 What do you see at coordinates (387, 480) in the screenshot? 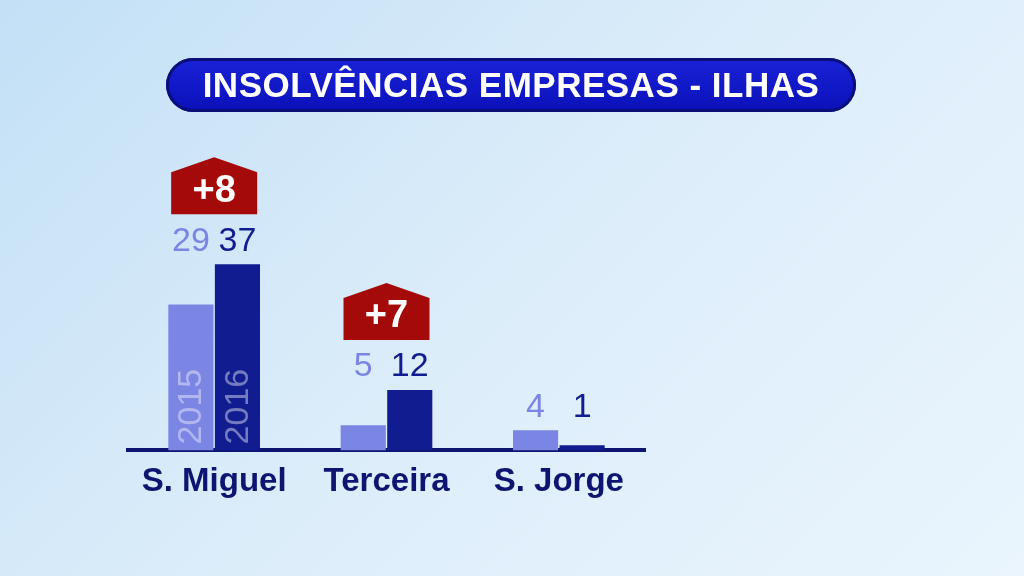
I see `x-tick-label: Terceira` at bounding box center [387, 480].